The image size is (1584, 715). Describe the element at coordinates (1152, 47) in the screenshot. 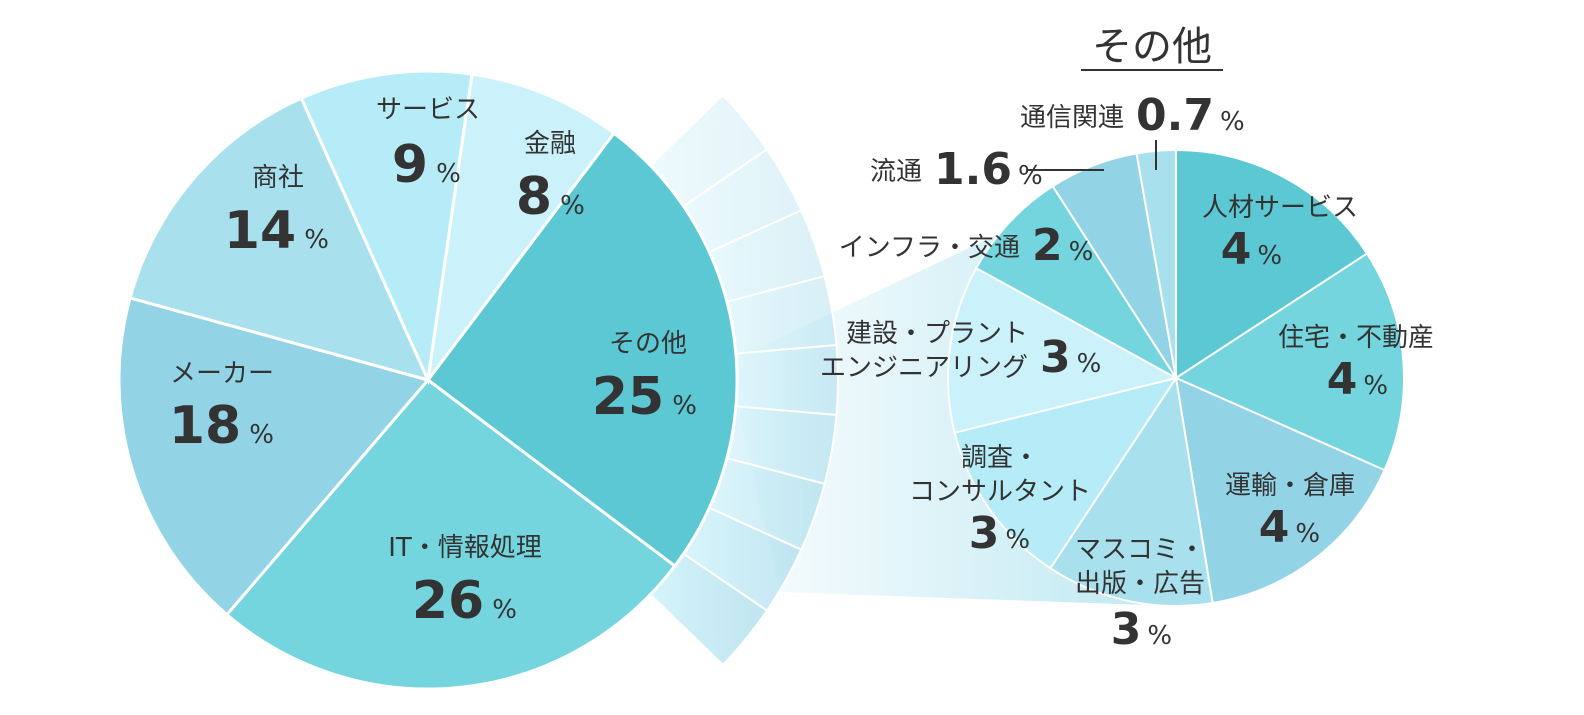

I see `sub-pie-title: その他` at that location.